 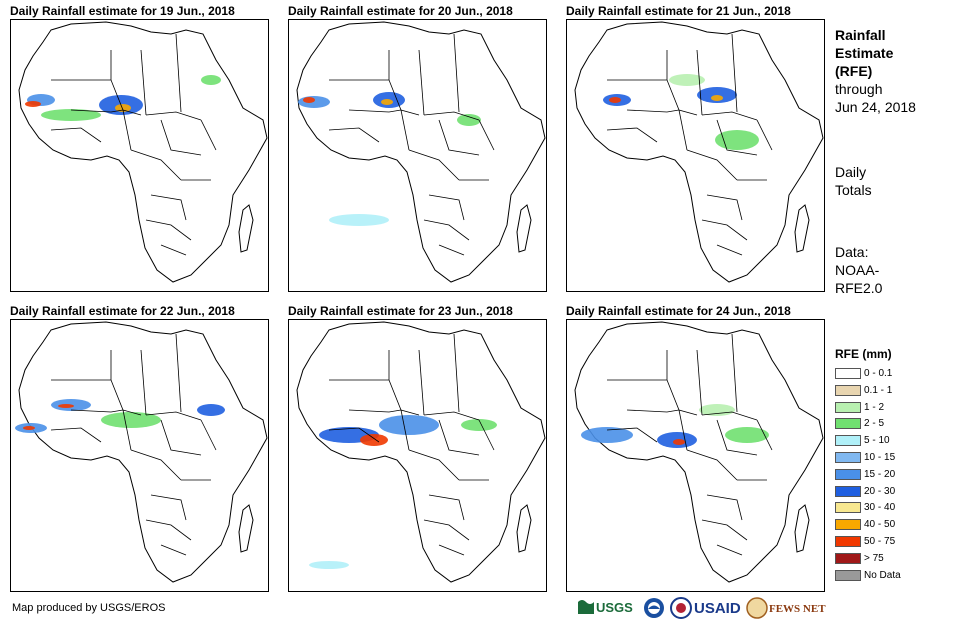 What do you see at coordinates (878, 390) in the screenshot?
I see `legend-label: 0.1 - 1` at bounding box center [878, 390].